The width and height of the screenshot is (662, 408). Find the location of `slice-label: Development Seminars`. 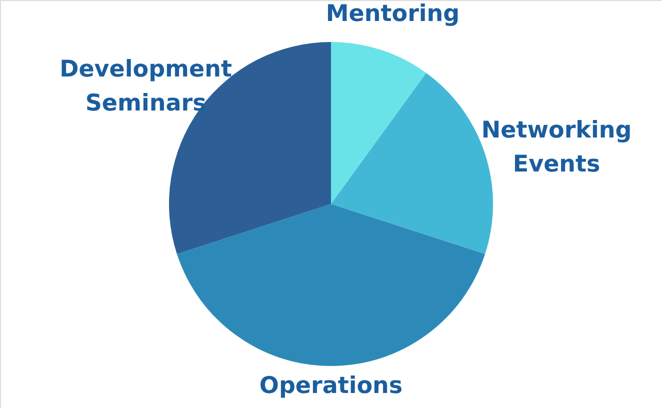

slice-label: Development Seminars is located at coordinates (146, 86).